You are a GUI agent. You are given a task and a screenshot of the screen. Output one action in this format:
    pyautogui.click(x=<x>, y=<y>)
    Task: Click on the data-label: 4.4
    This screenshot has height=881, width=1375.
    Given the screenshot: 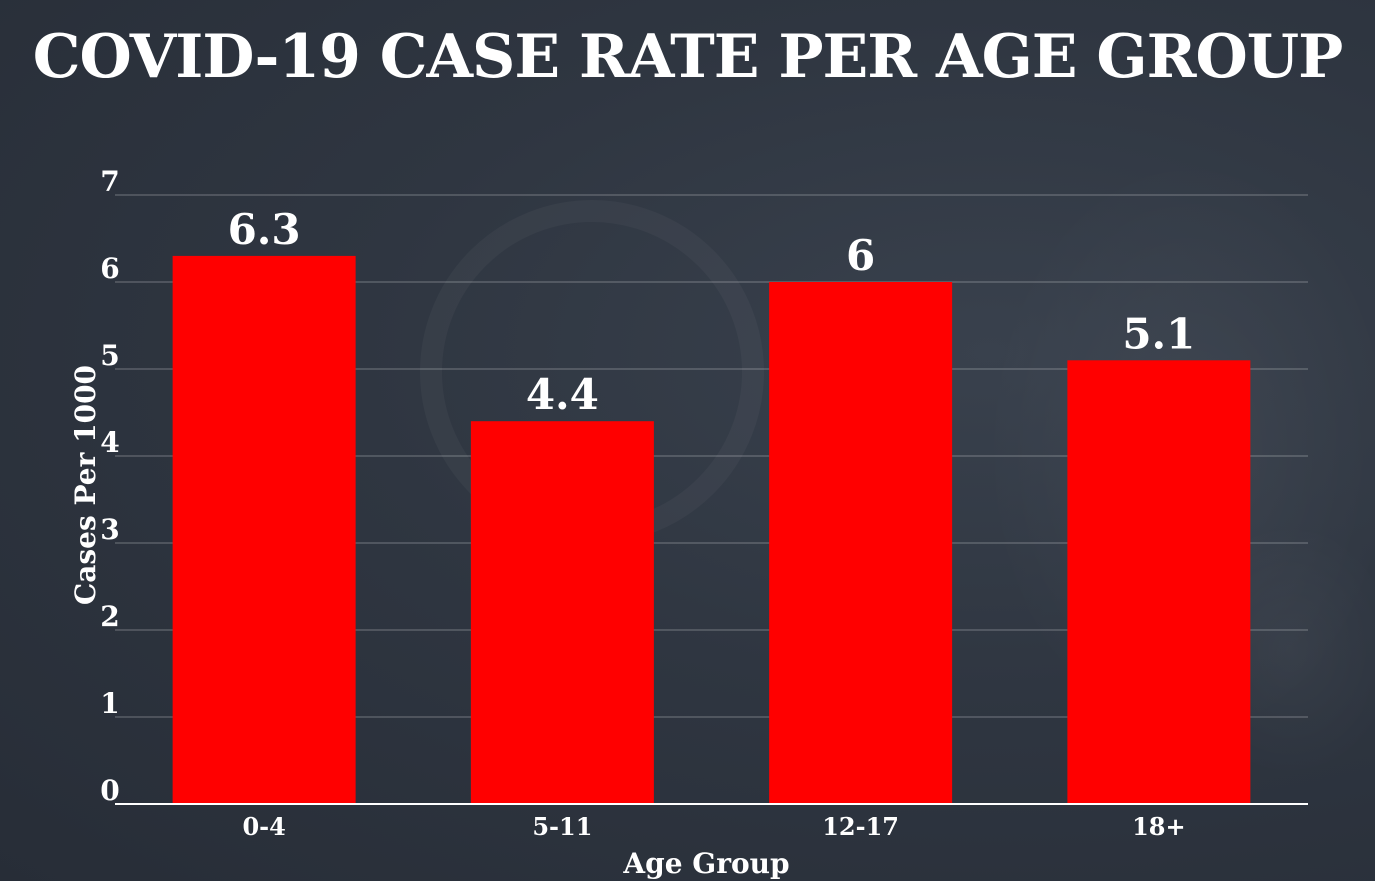 What is the action you would take?
    pyautogui.click(x=562, y=394)
    